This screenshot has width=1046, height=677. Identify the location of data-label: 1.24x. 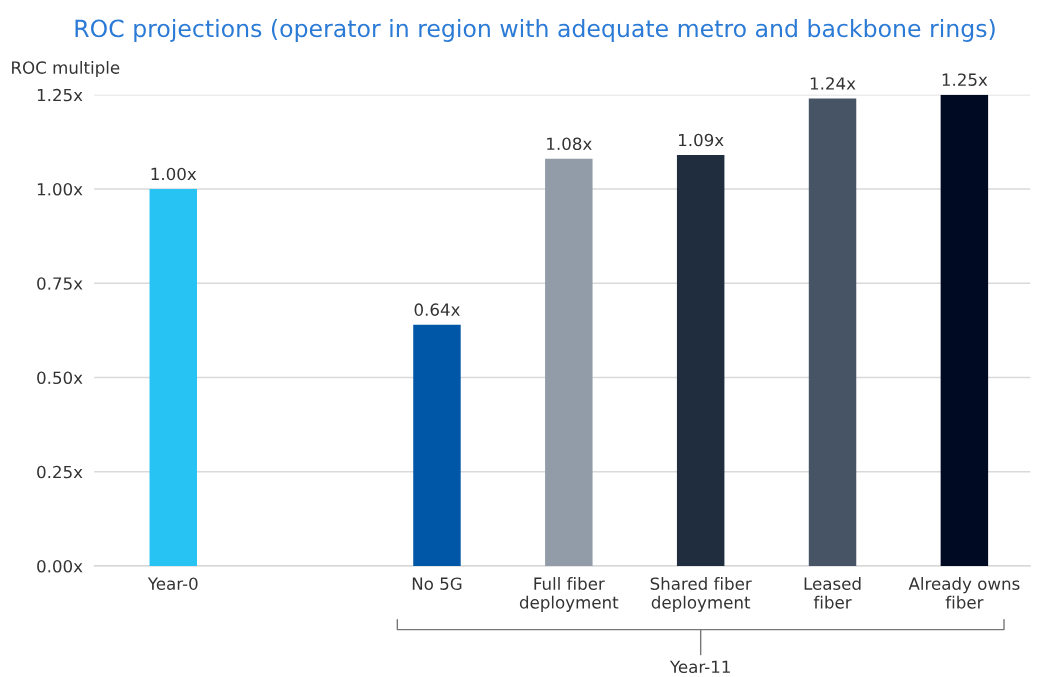
(833, 83).